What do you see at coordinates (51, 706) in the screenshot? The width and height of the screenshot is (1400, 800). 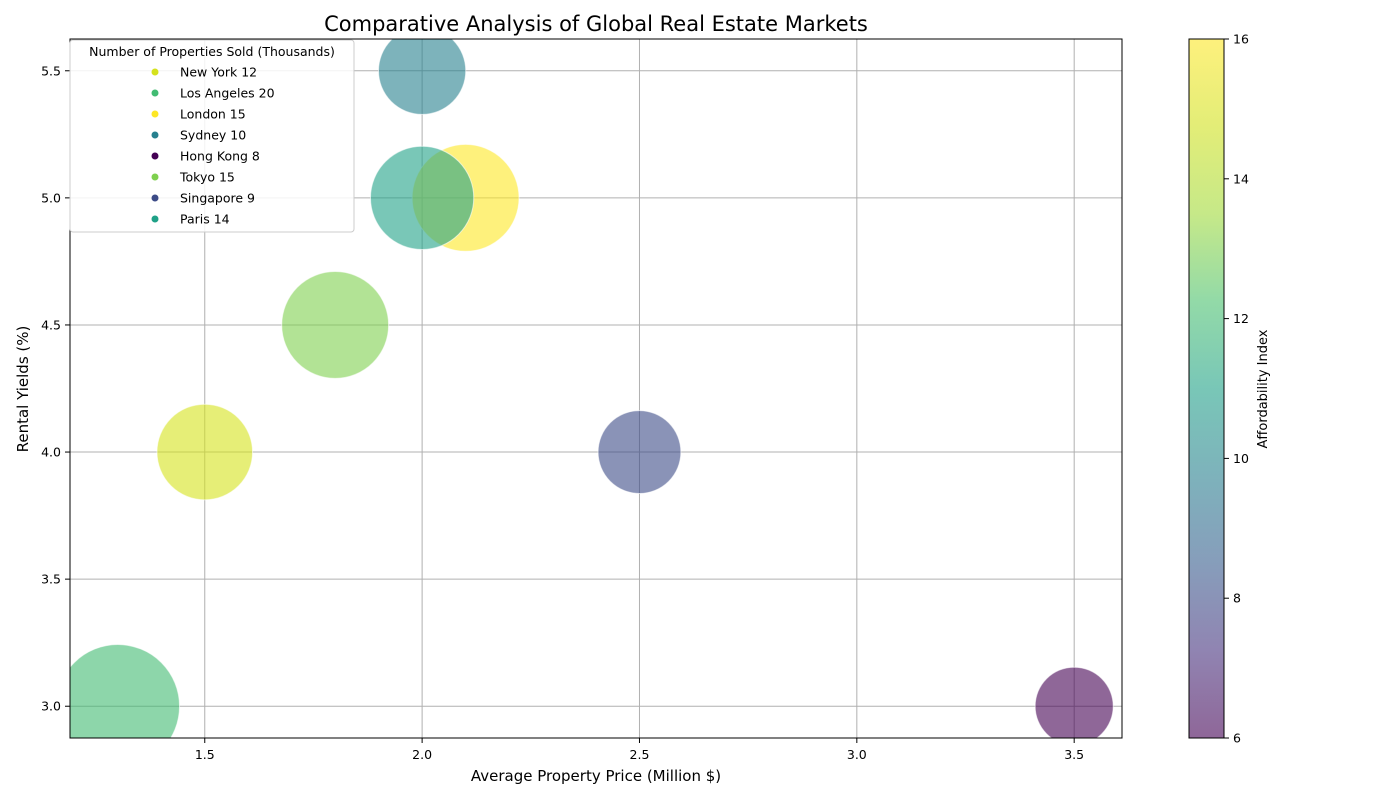 I see `y-tick-label: 3.0` at bounding box center [51, 706].